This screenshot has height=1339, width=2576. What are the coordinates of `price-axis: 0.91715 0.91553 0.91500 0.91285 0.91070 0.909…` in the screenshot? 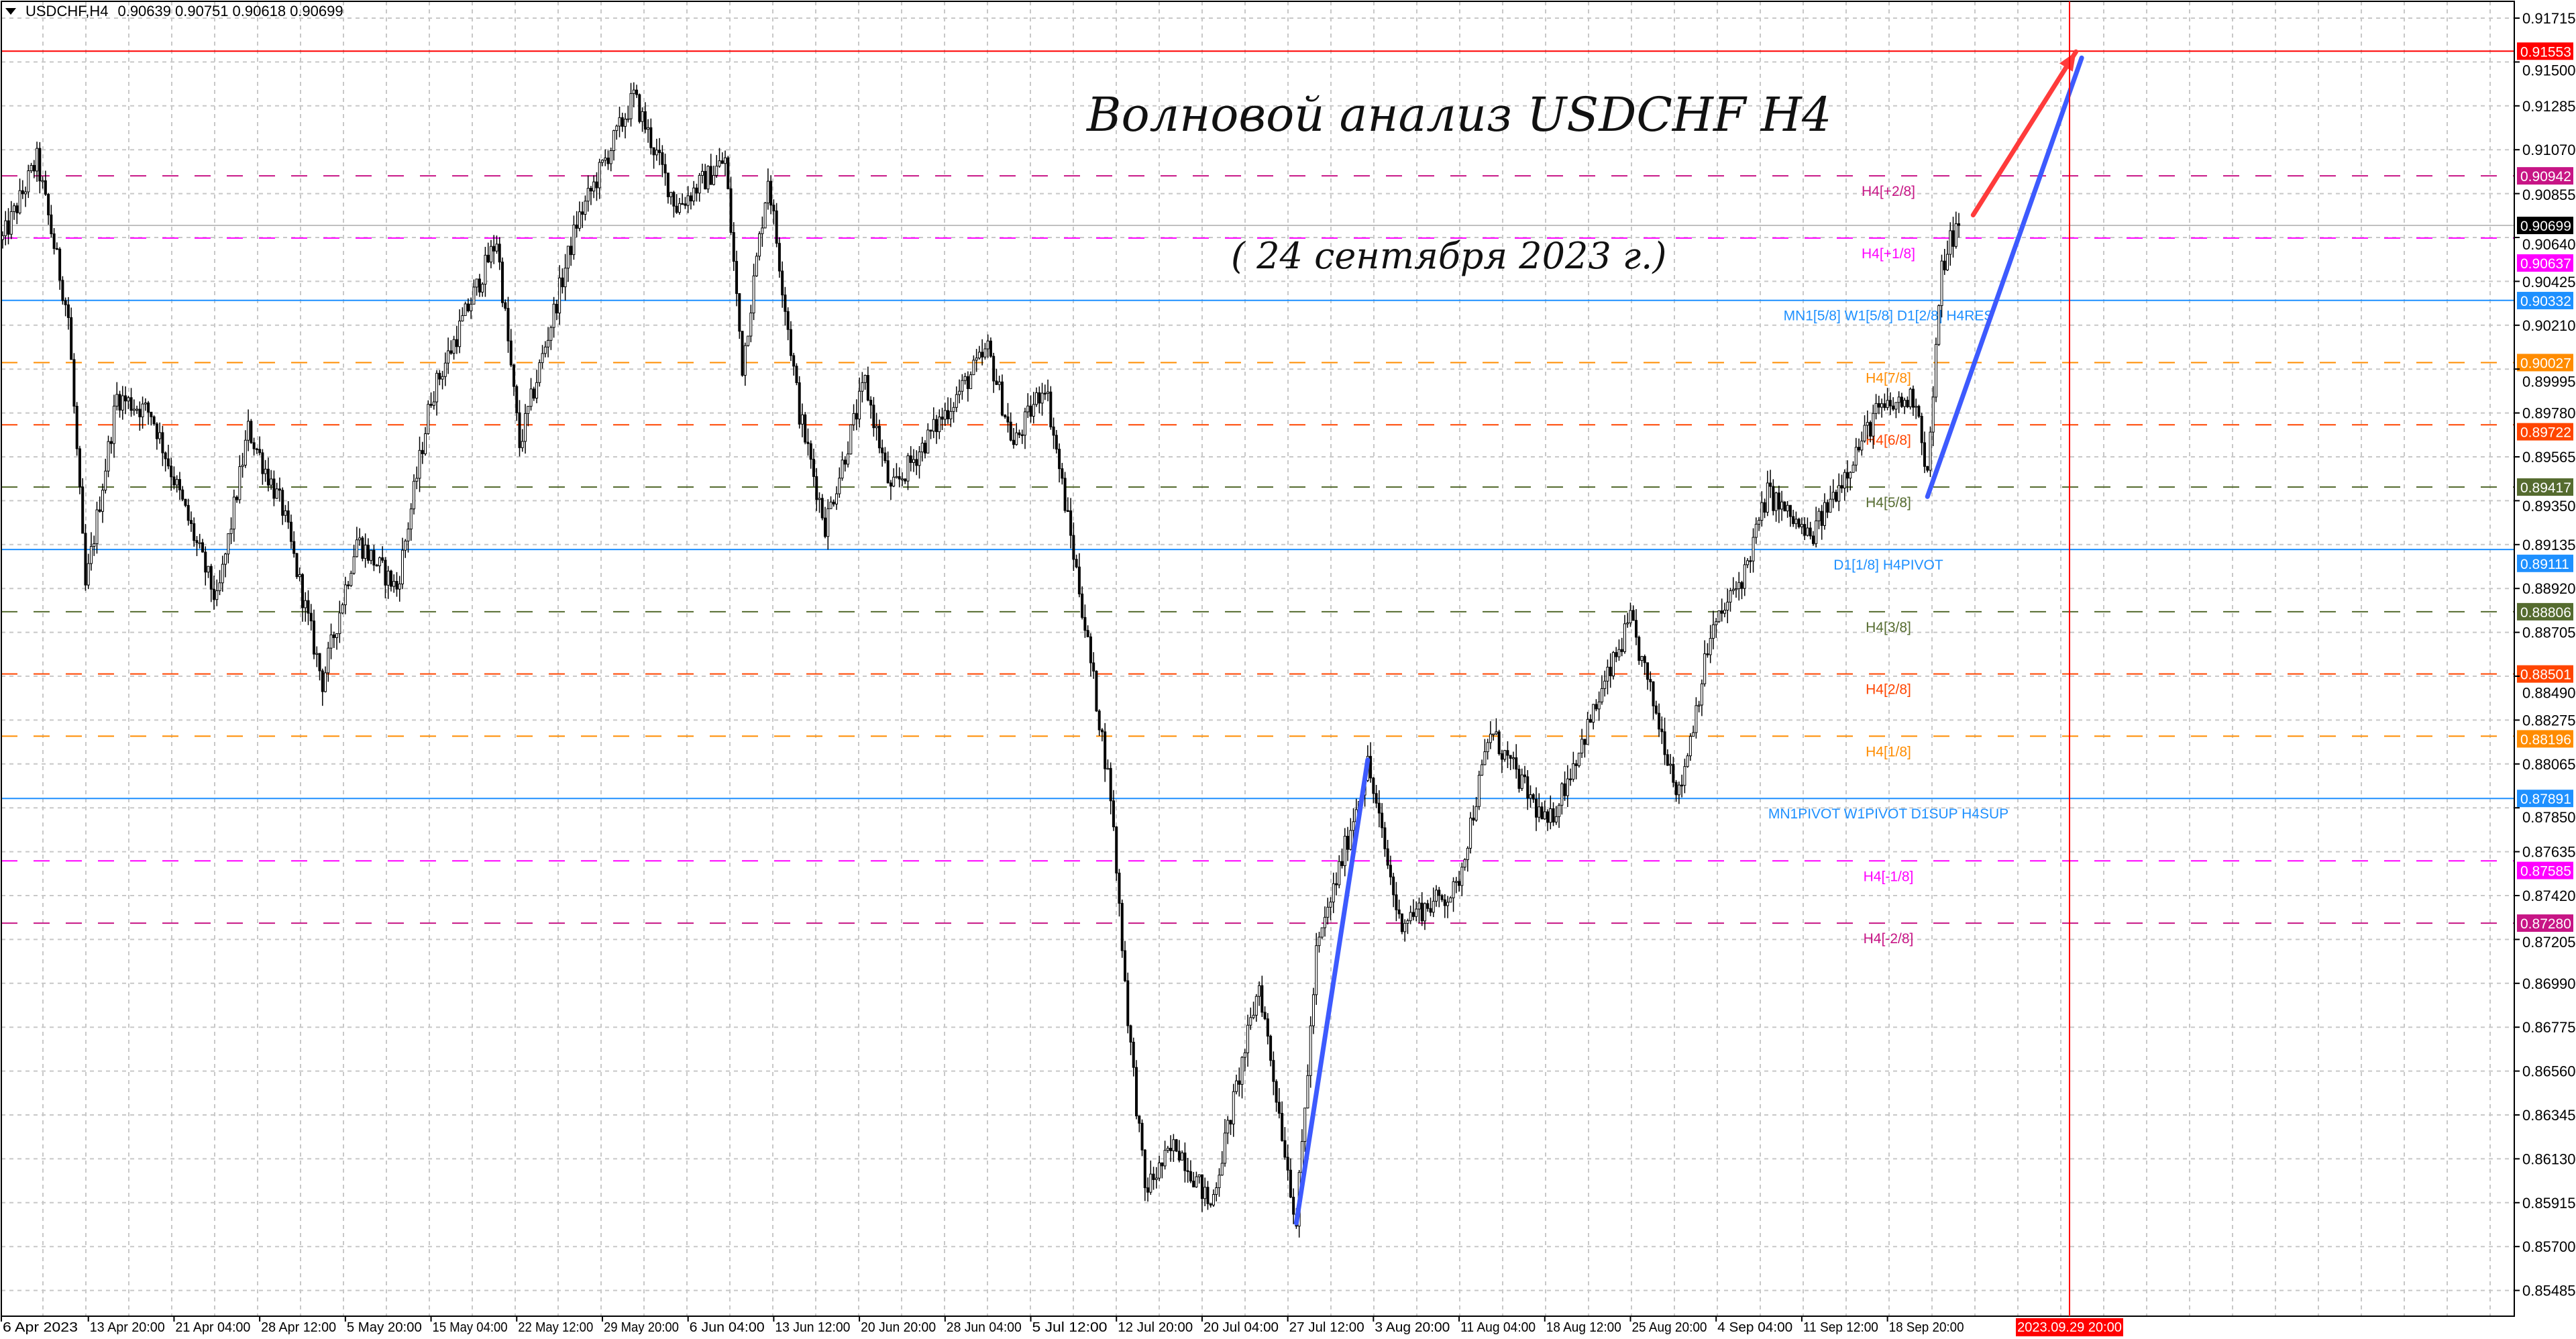 It's located at (2545, 654).